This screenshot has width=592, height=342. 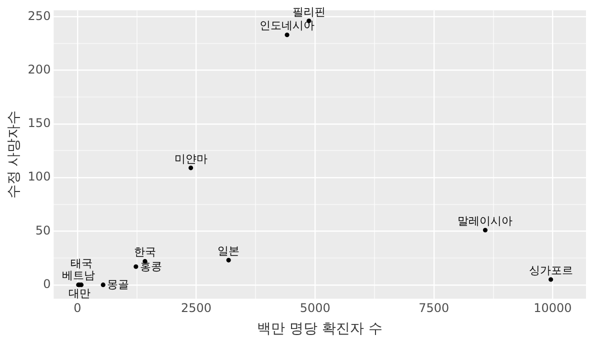 What do you see at coordinates (43, 230) in the screenshot?
I see `y-tick-label: 50` at bounding box center [43, 230].